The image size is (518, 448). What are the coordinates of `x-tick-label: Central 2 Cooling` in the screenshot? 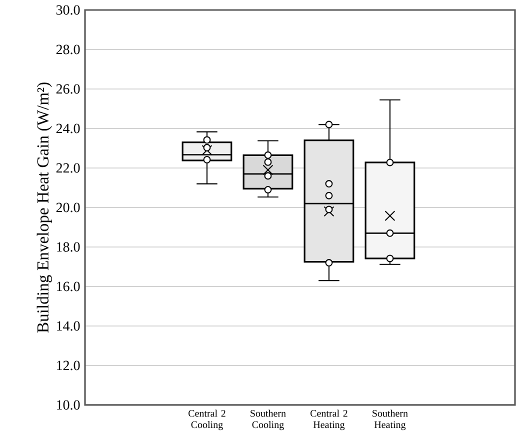 It's located at (207, 420).